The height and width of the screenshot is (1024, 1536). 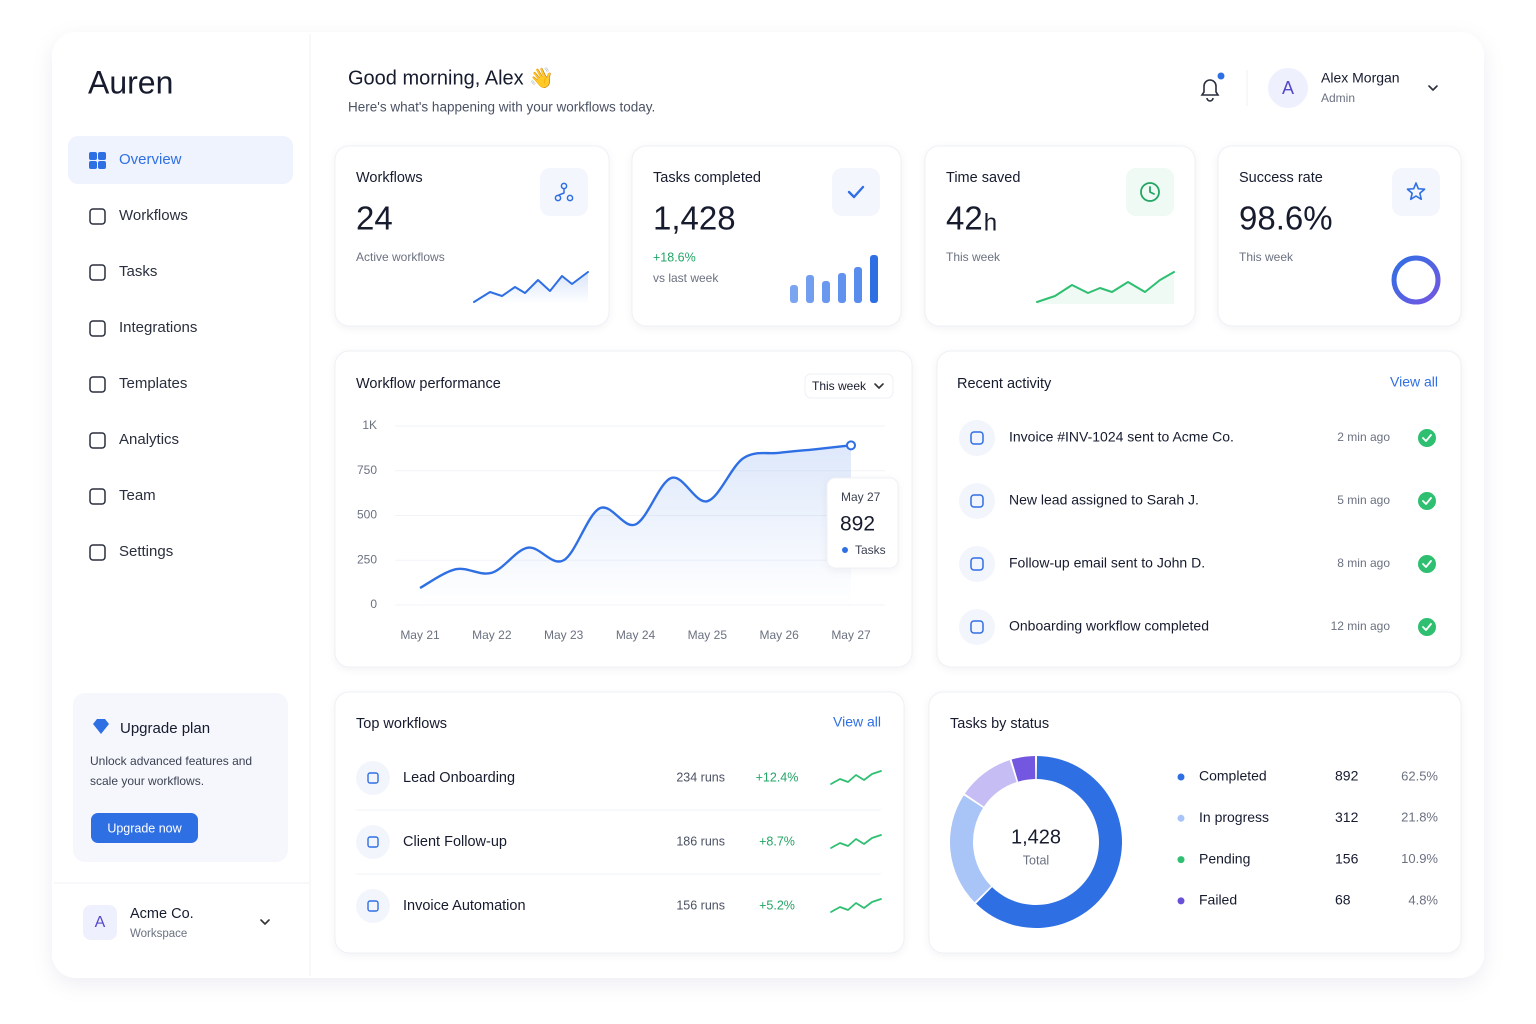 What do you see at coordinates (455, 842) in the screenshot?
I see `workflow-name: Client Follow-up` at bounding box center [455, 842].